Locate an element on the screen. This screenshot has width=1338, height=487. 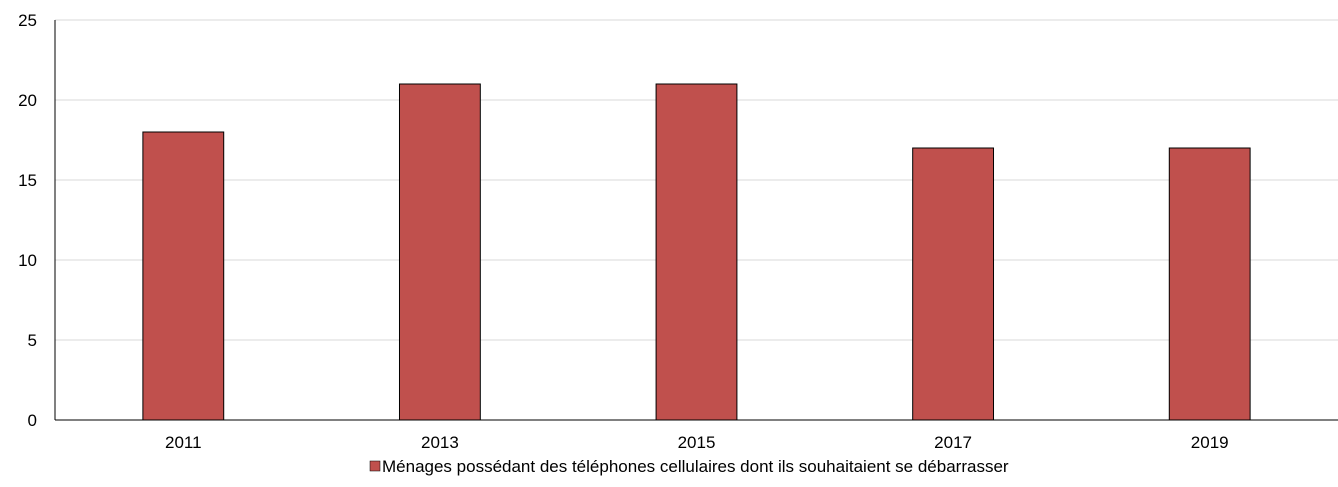
bar-2013 is located at coordinates (439, 252).